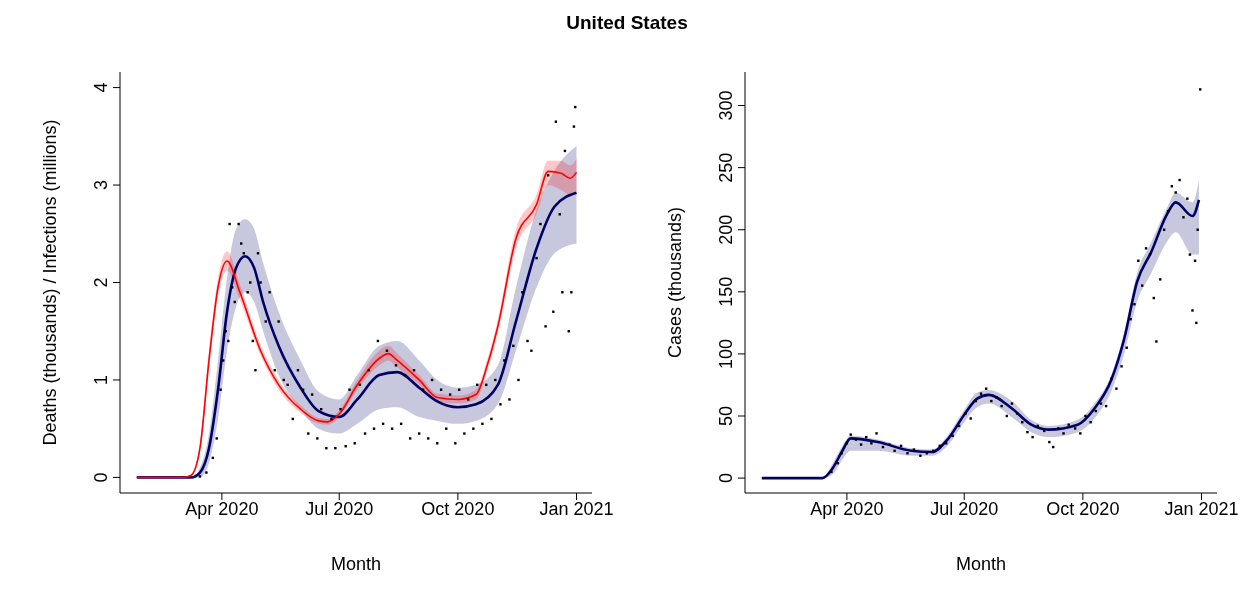  Describe the element at coordinates (50, 282) in the screenshot. I see `y-axis-title: Deaths (thousands) / Infections (millions)` at that location.